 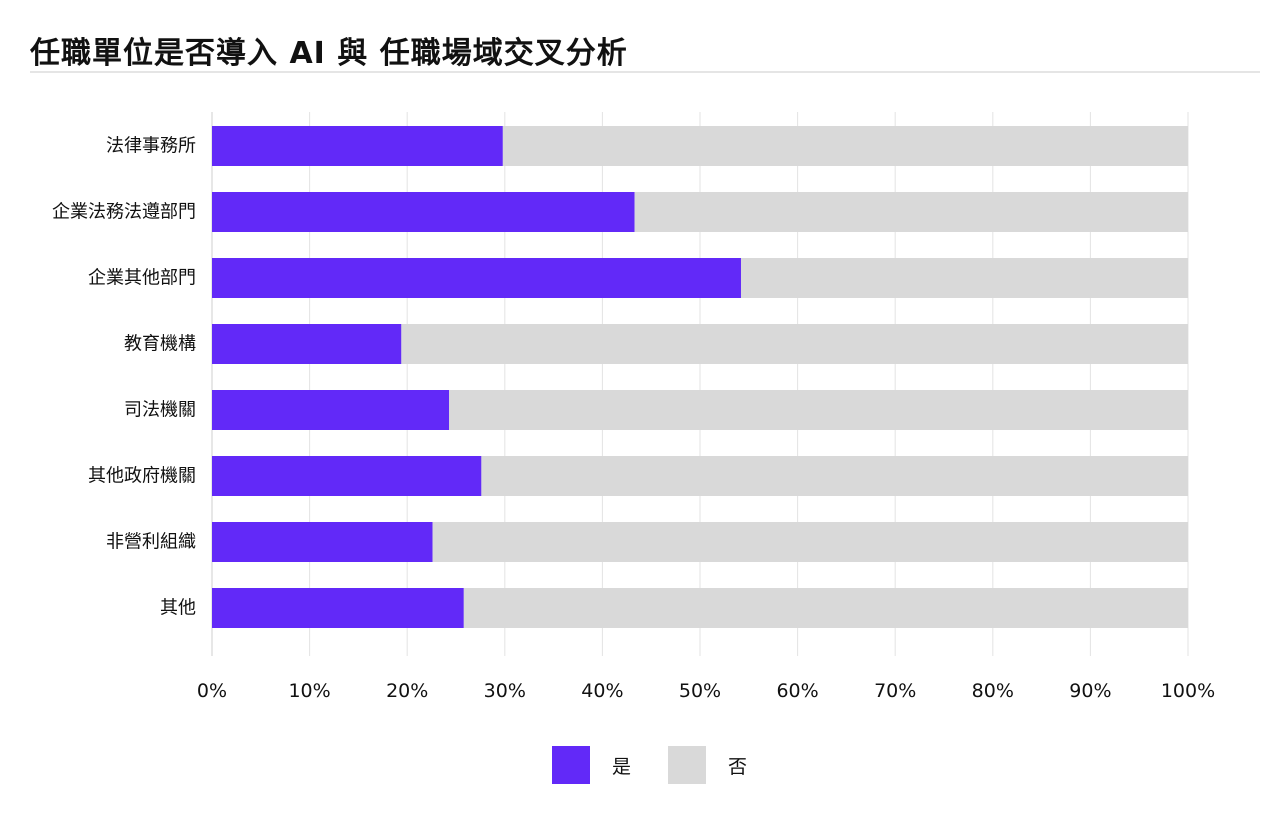 I want to click on x-tick-label: 60%, so click(x=797, y=691).